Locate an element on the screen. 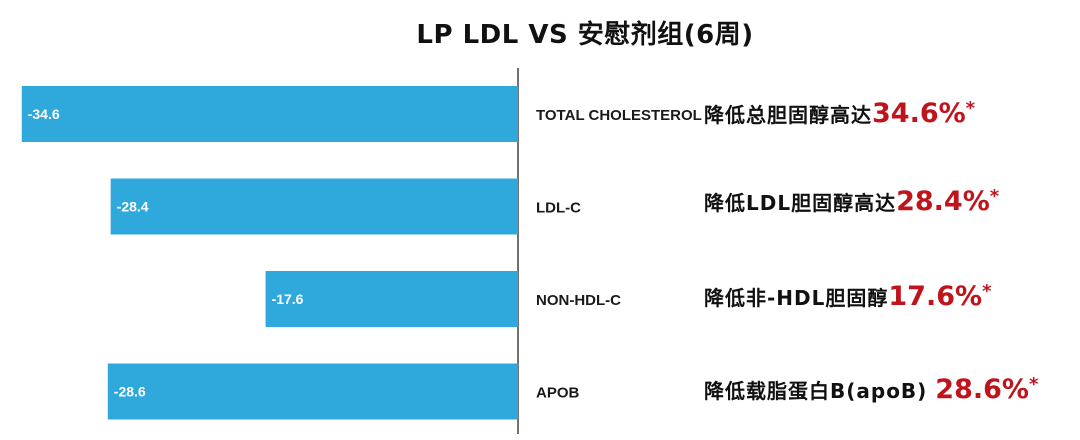 This screenshot has width=1080, height=440. annotation-percent: 28.6% is located at coordinates (982, 389).